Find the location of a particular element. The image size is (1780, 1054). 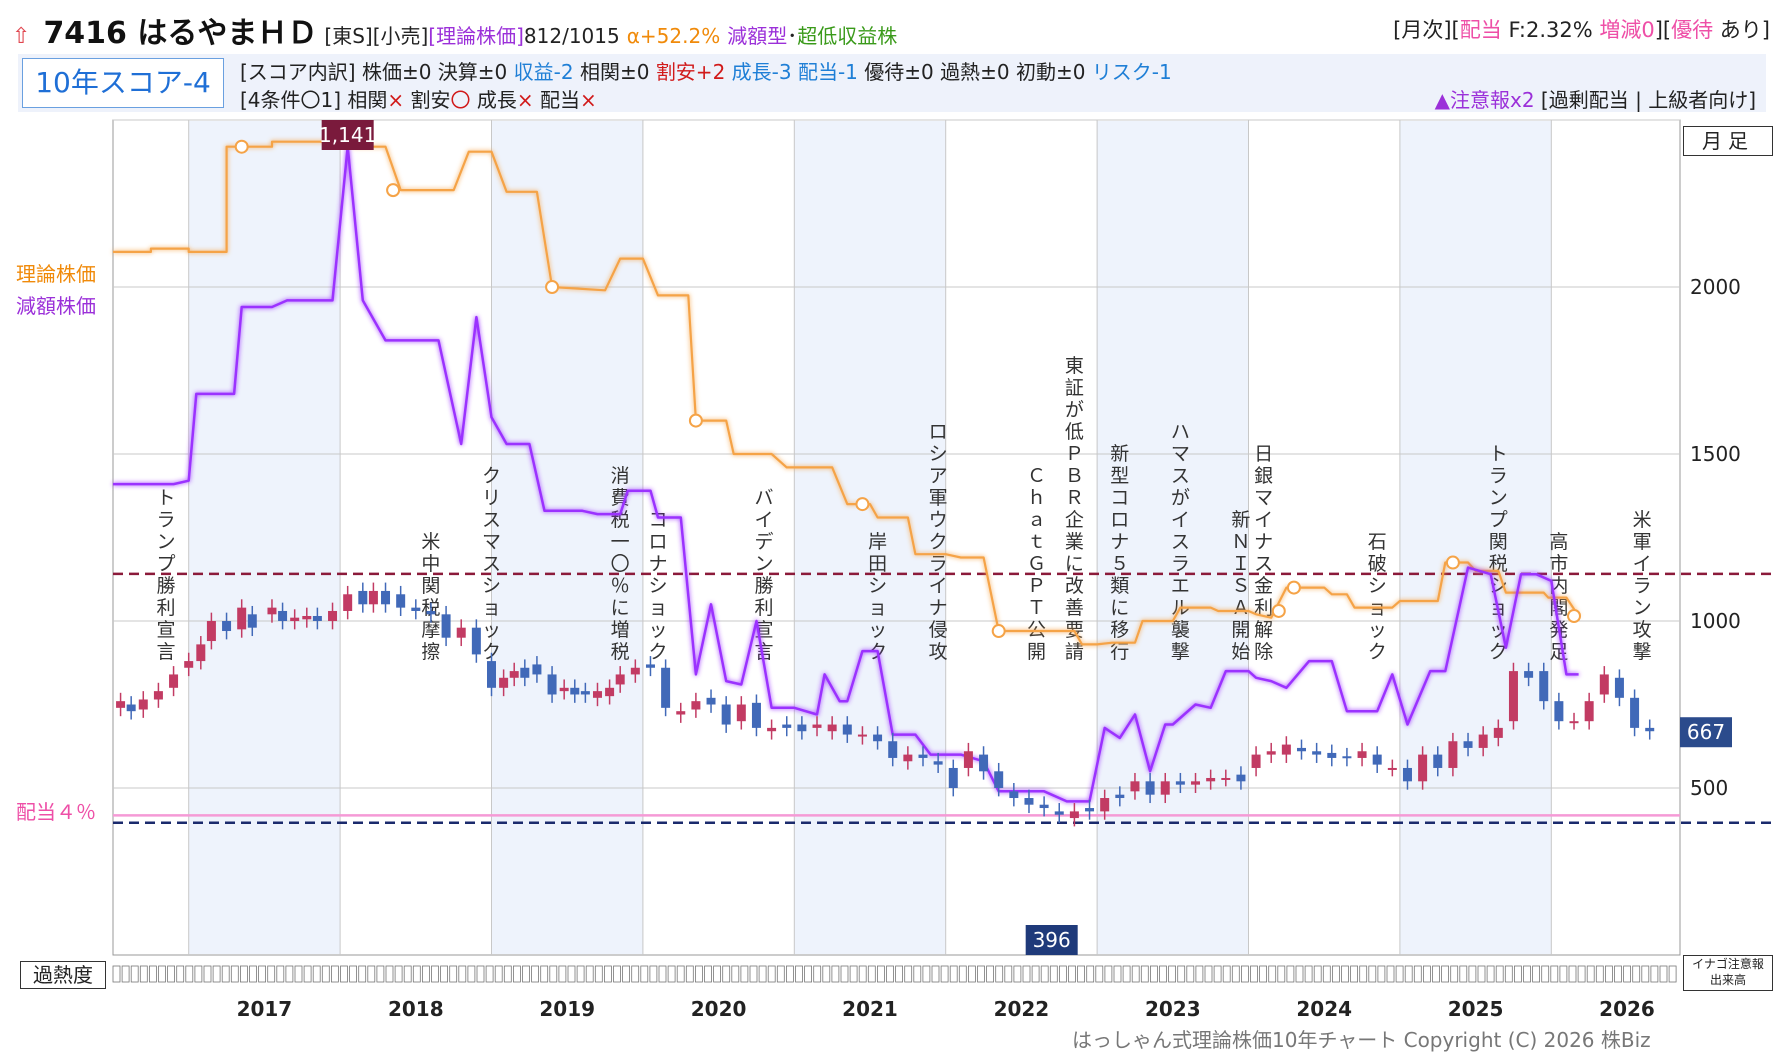

event-char: 田 is located at coordinates (877, 564).